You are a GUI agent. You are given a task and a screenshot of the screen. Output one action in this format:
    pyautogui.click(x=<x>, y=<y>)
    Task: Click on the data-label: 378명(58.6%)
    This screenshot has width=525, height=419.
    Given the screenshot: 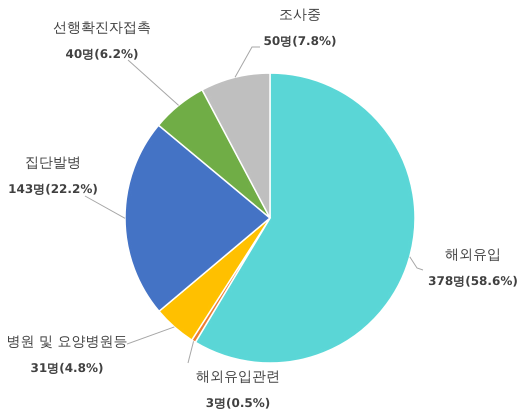 What is the action you would take?
    pyautogui.click(x=473, y=281)
    